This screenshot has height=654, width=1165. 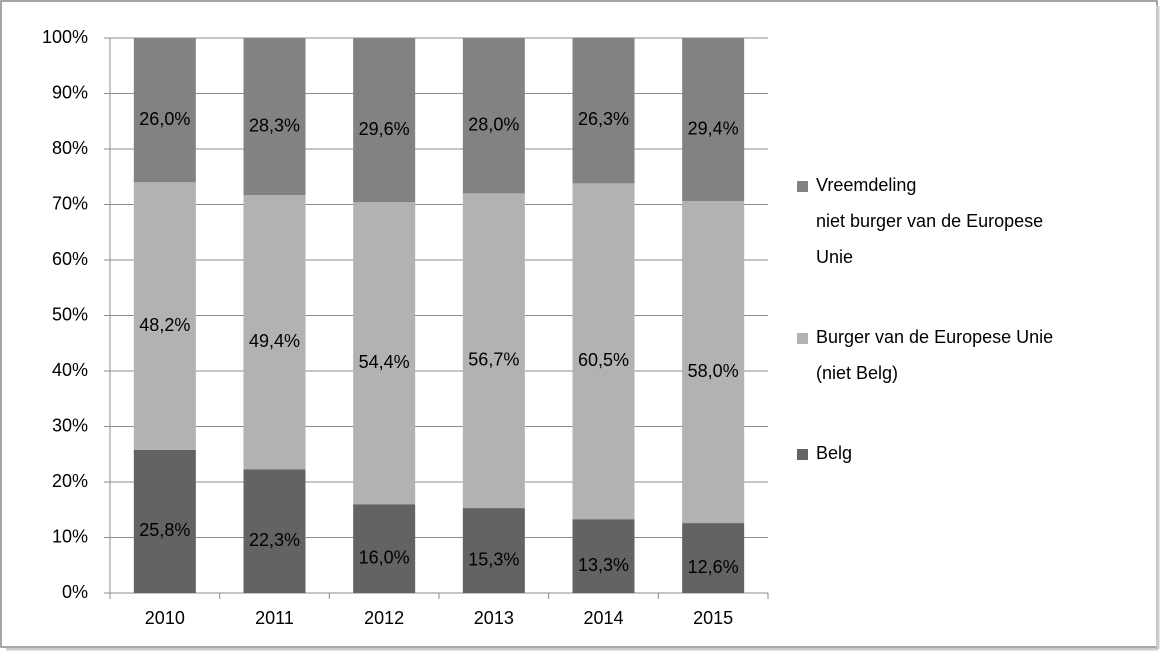 What do you see at coordinates (70, 425) in the screenshot?
I see `y-tick-label: 30%` at bounding box center [70, 425].